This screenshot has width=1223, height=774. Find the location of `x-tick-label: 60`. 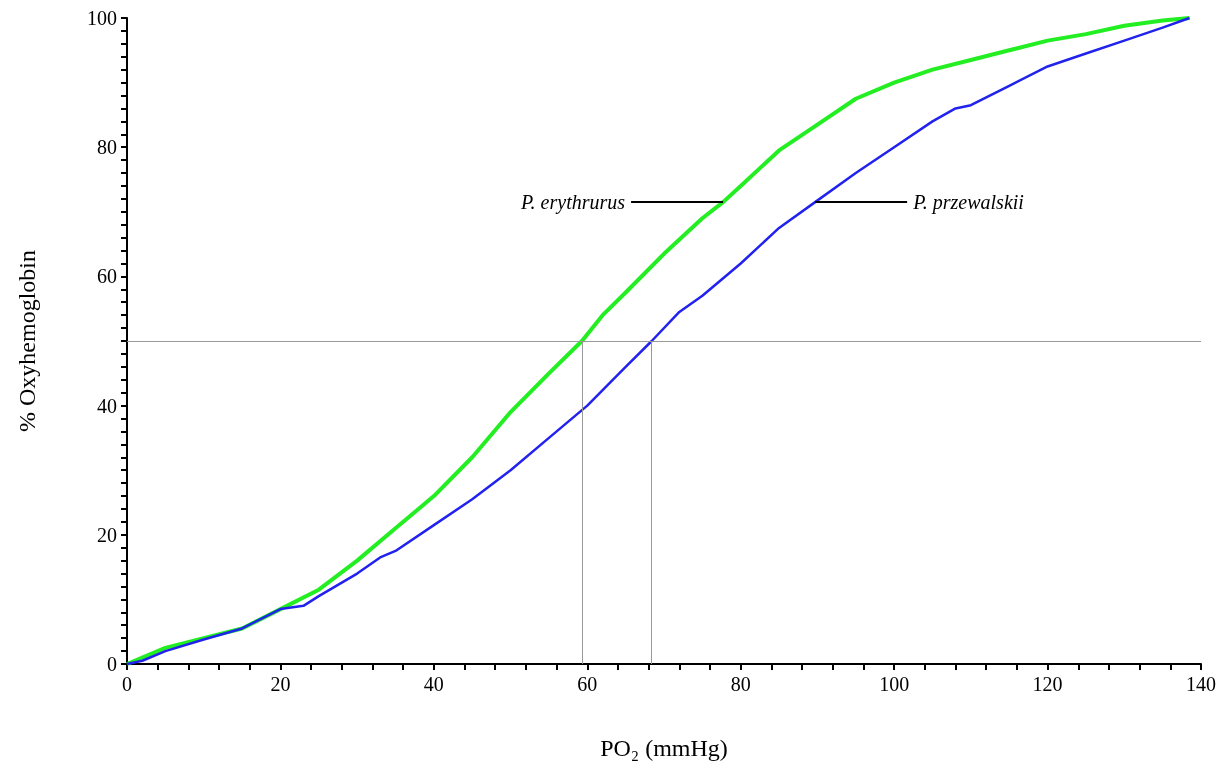

x-tick-label: 60 is located at coordinates (587, 684).